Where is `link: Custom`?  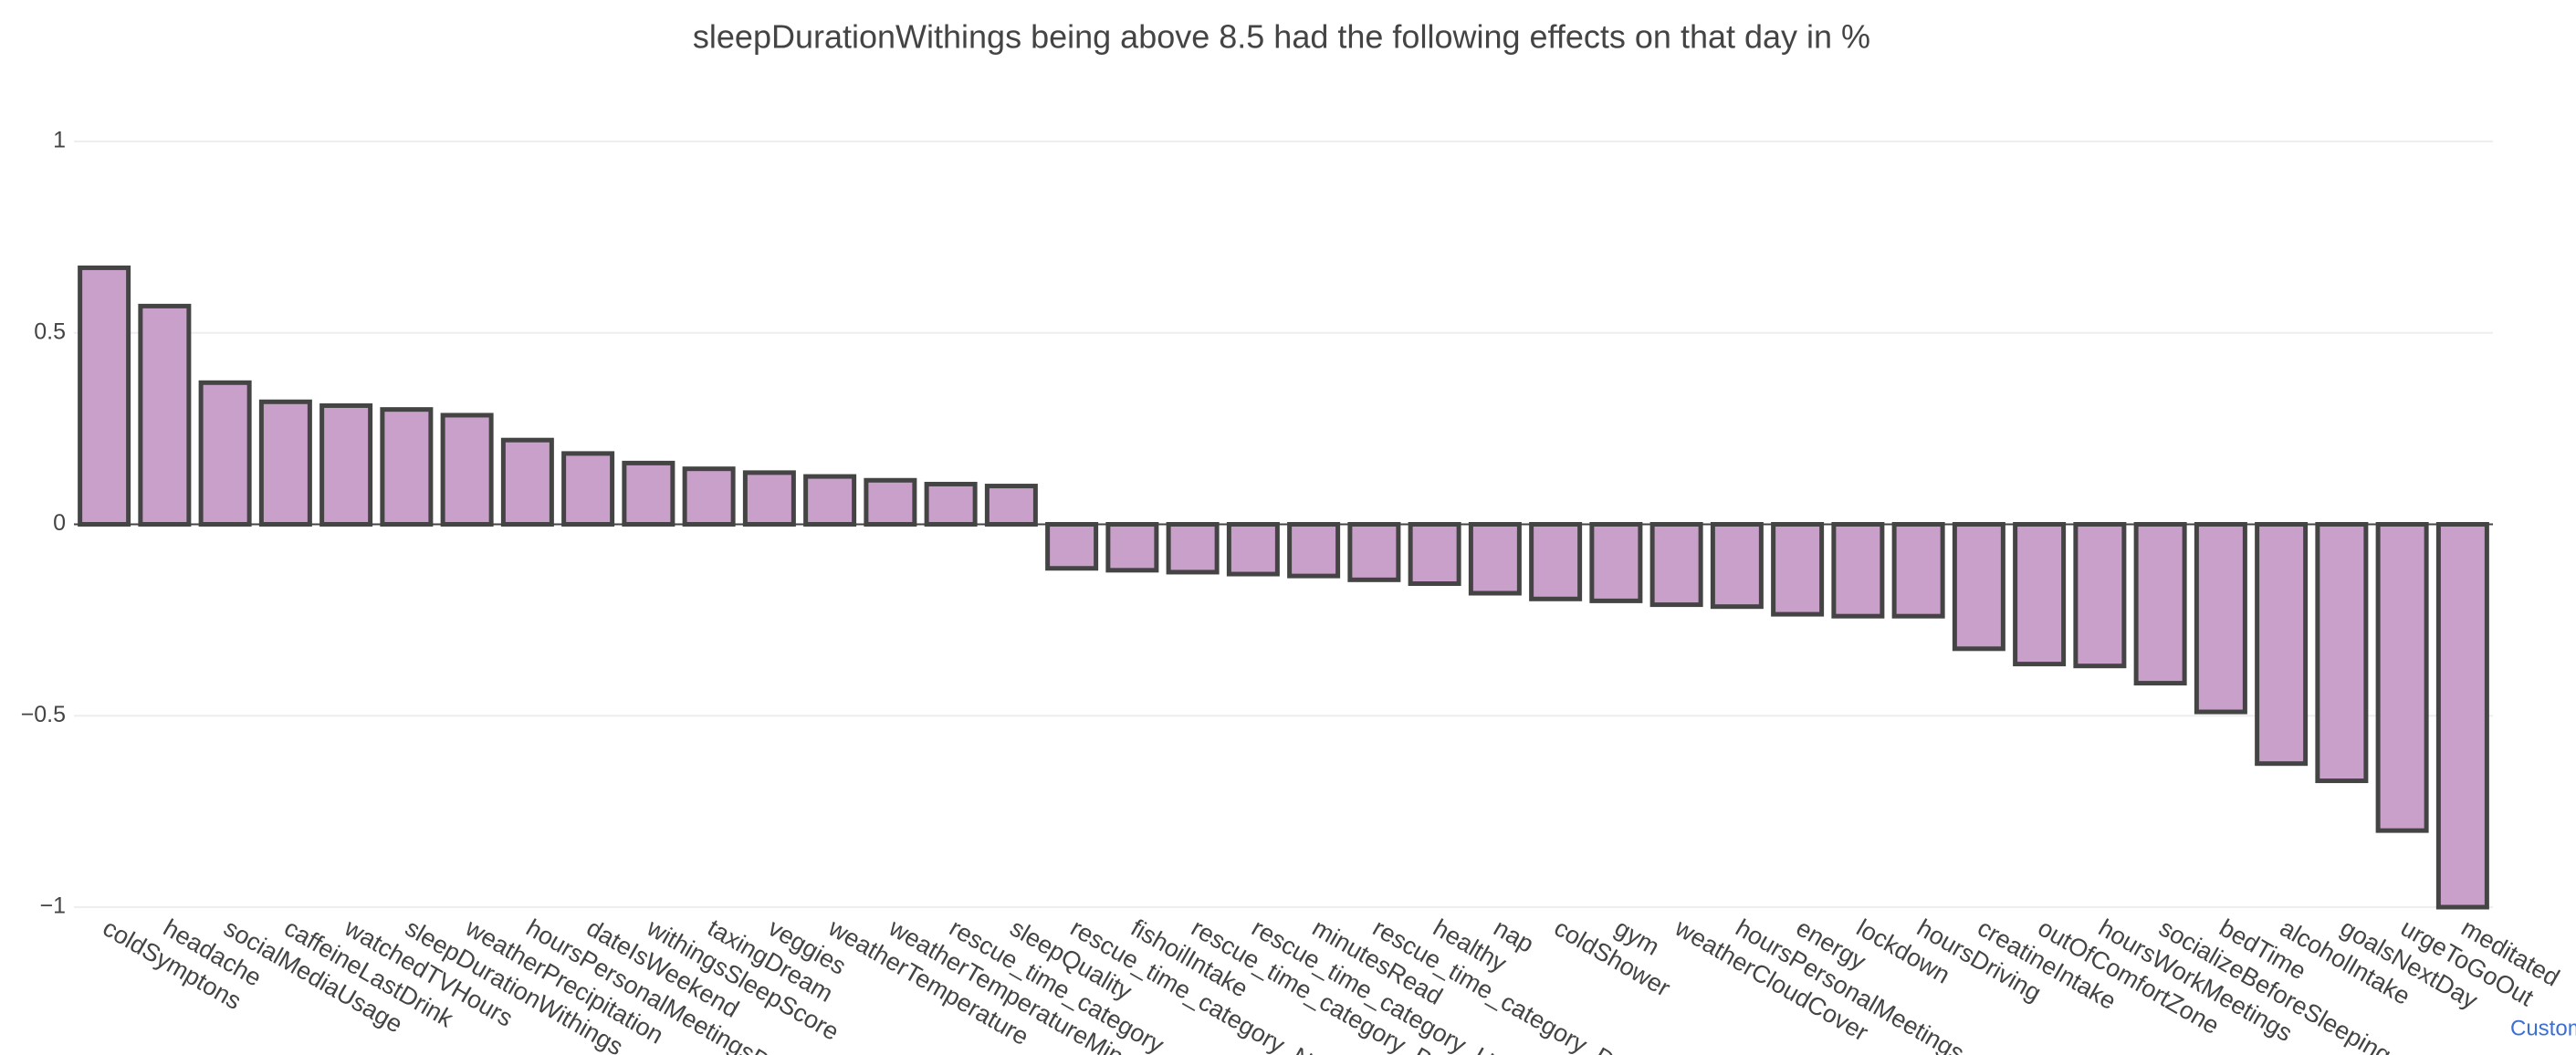 link: Custom is located at coordinates (2543, 1028).